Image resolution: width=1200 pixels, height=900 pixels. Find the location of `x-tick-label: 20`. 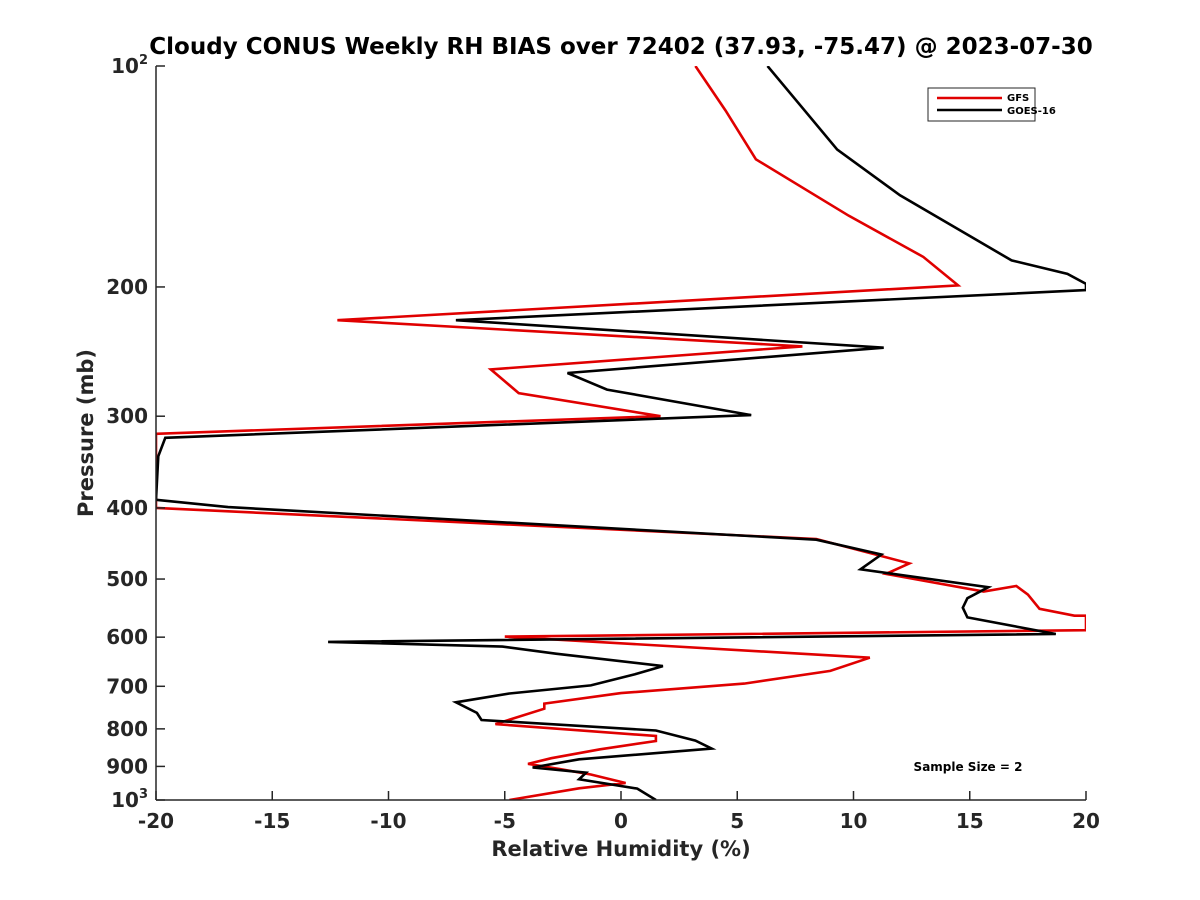

x-tick-label: 20 is located at coordinates (1086, 821).